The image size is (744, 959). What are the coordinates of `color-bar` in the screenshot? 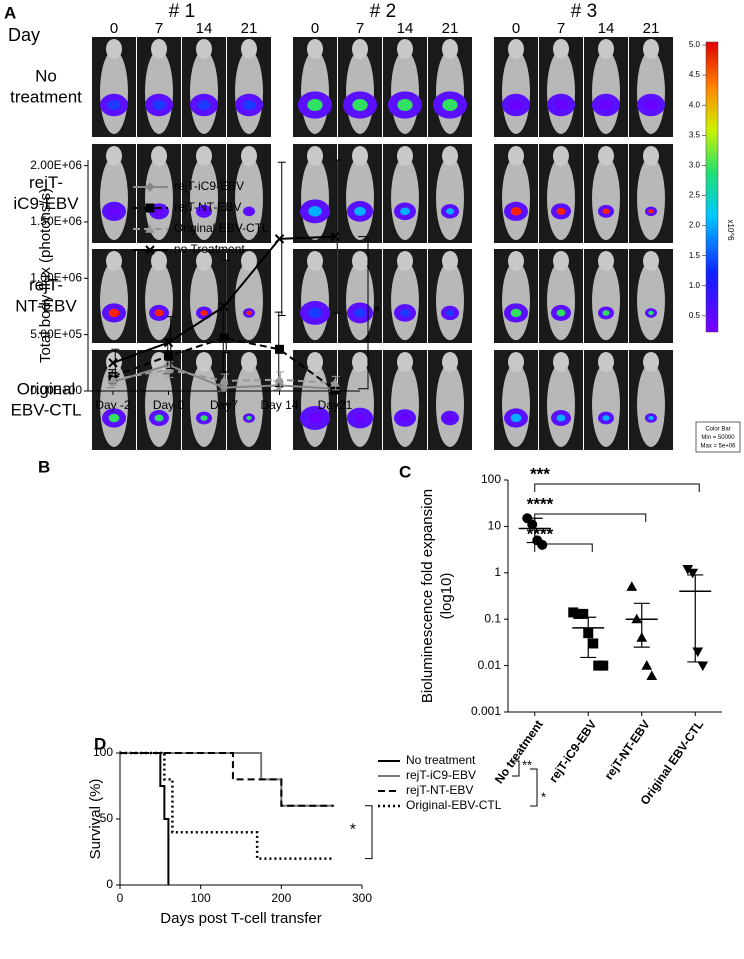 It's located at (712, 187).